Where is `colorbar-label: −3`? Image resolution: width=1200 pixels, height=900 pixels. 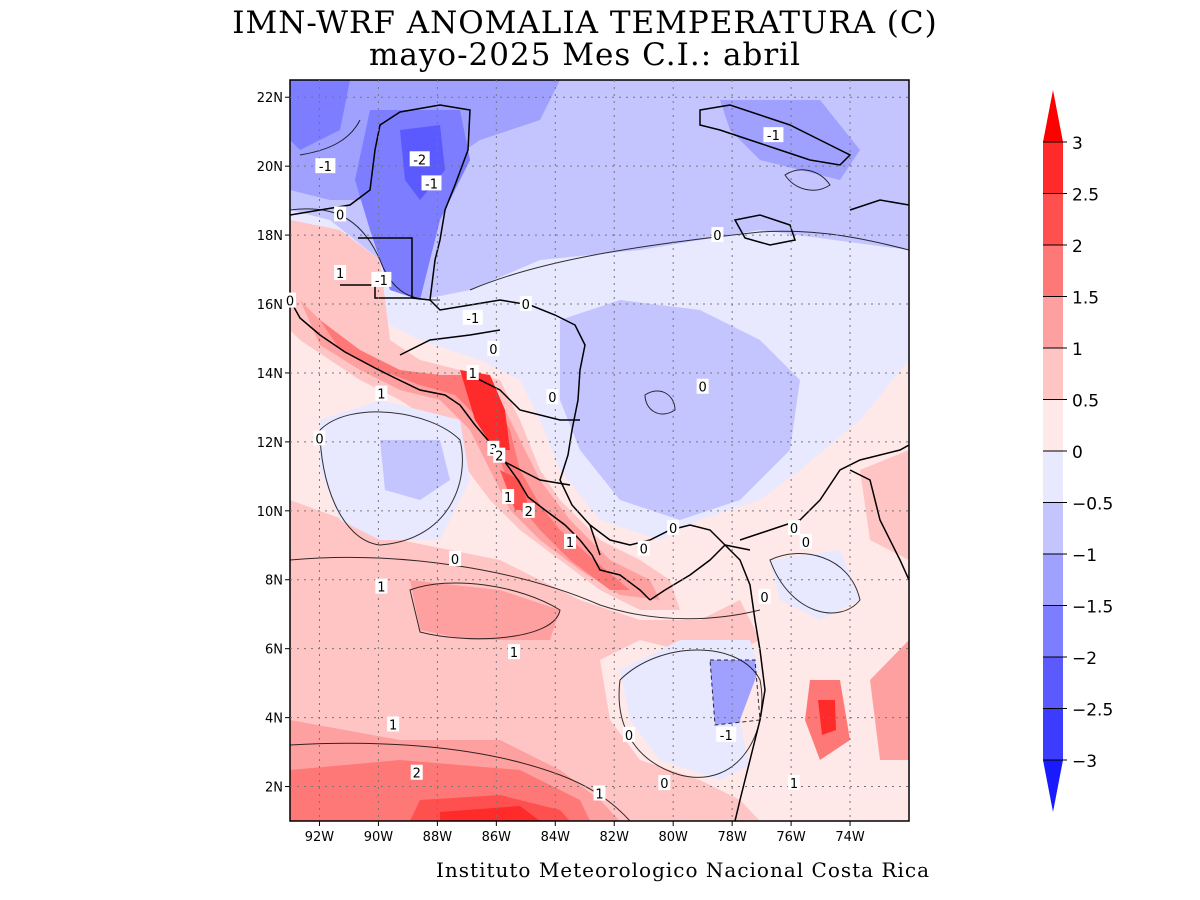 colorbar-label: −3 is located at coordinates (1084, 762).